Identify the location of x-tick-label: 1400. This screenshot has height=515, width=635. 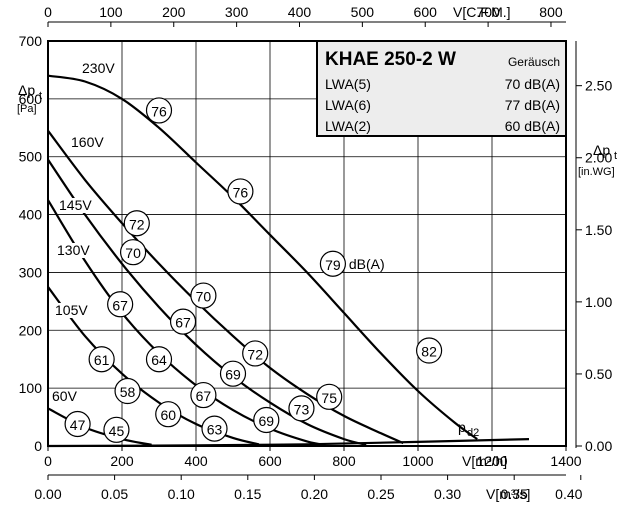
(565, 461).